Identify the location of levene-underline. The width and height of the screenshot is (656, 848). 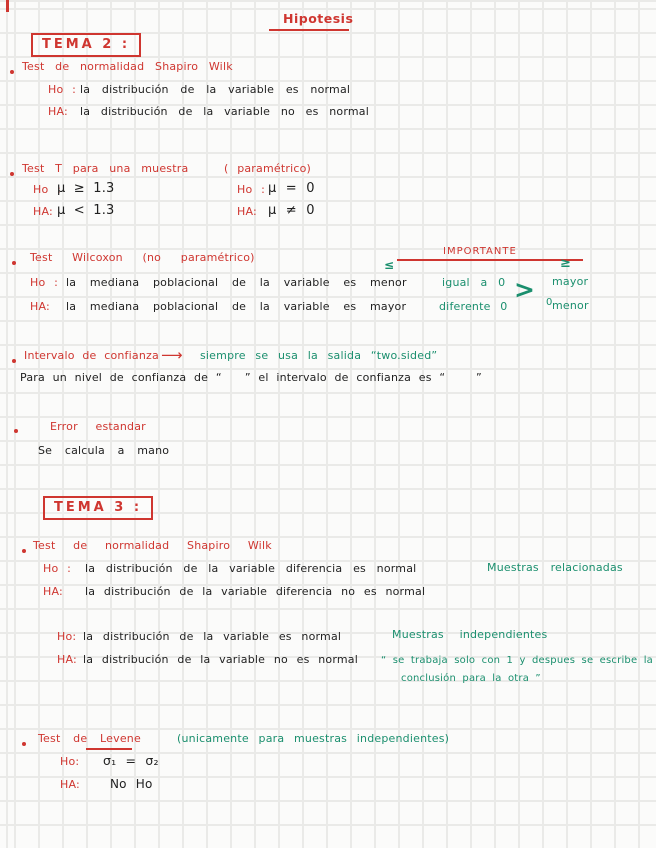
(109, 749).